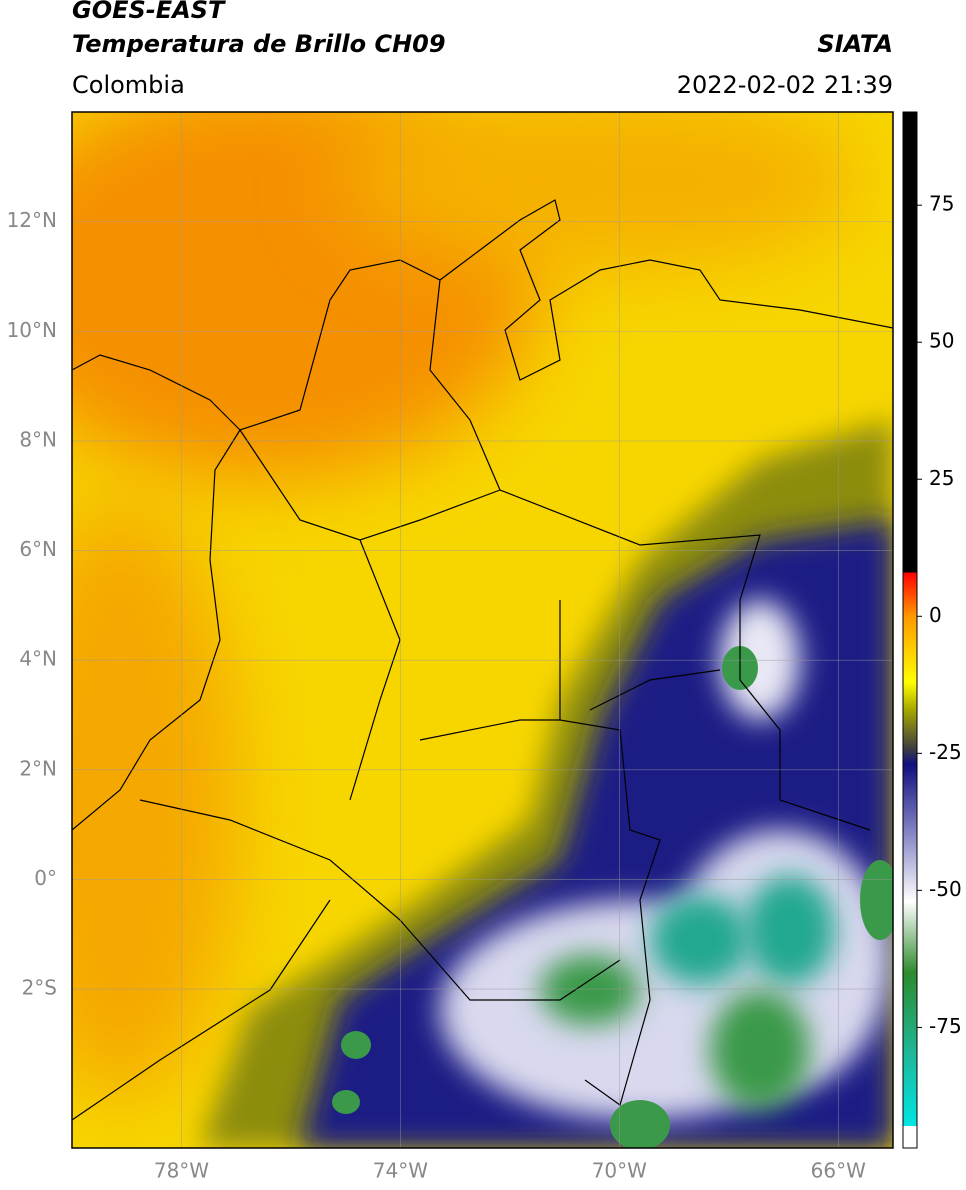 The width and height of the screenshot is (966, 1190). What do you see at coordinates (32, 330) in the screenshot?
I see `lat-label: 10°N` at bounding box center [32, 330].